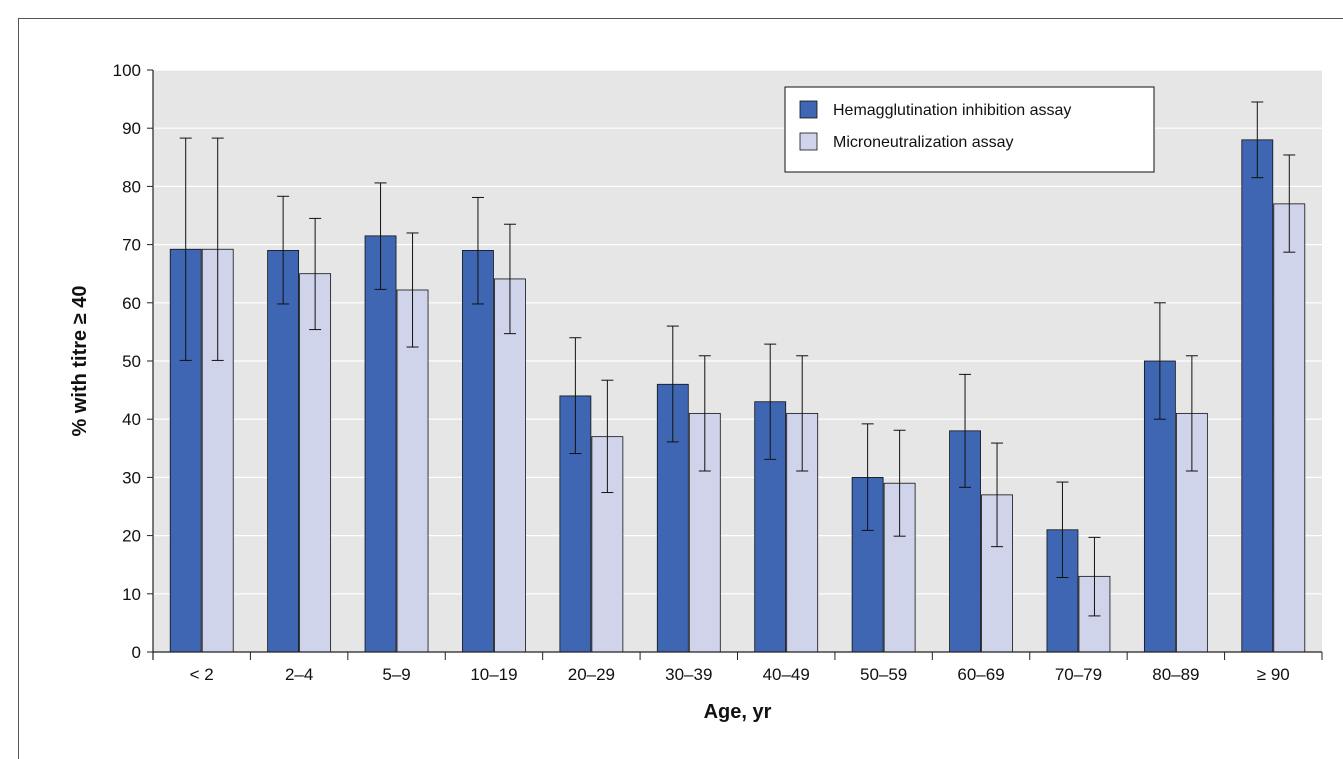  I want to click on y-tick-label: 40, so click(131, 419).